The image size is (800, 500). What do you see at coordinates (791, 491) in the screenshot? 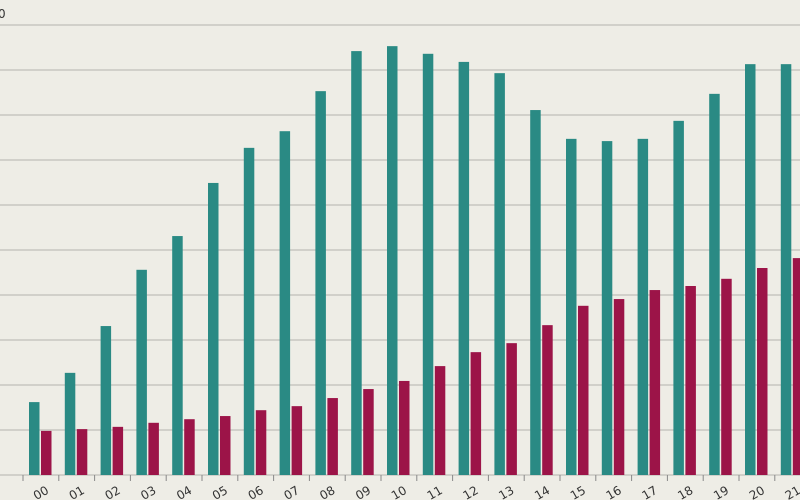
I see `x-tick-label: 21` at bounding box center [791, 491].